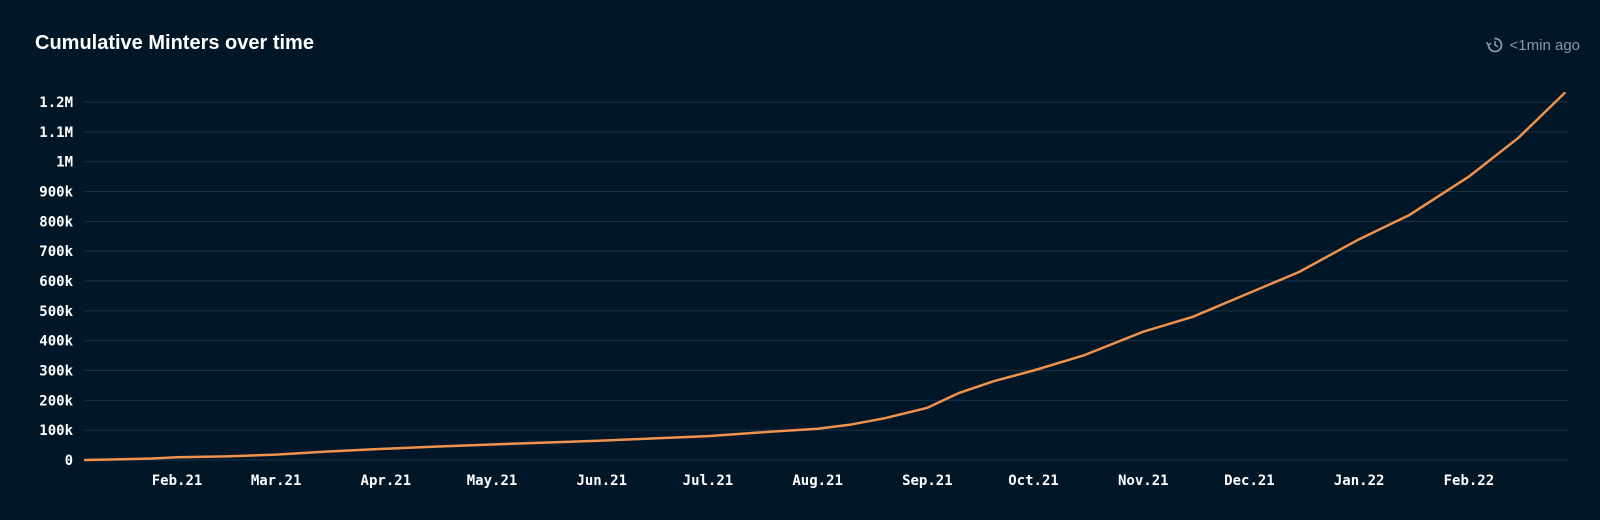  What do you see at coordinates (56, 401) in the screenshot?
I see `y-tick-label: 200k` at bounding box center [56, 401].